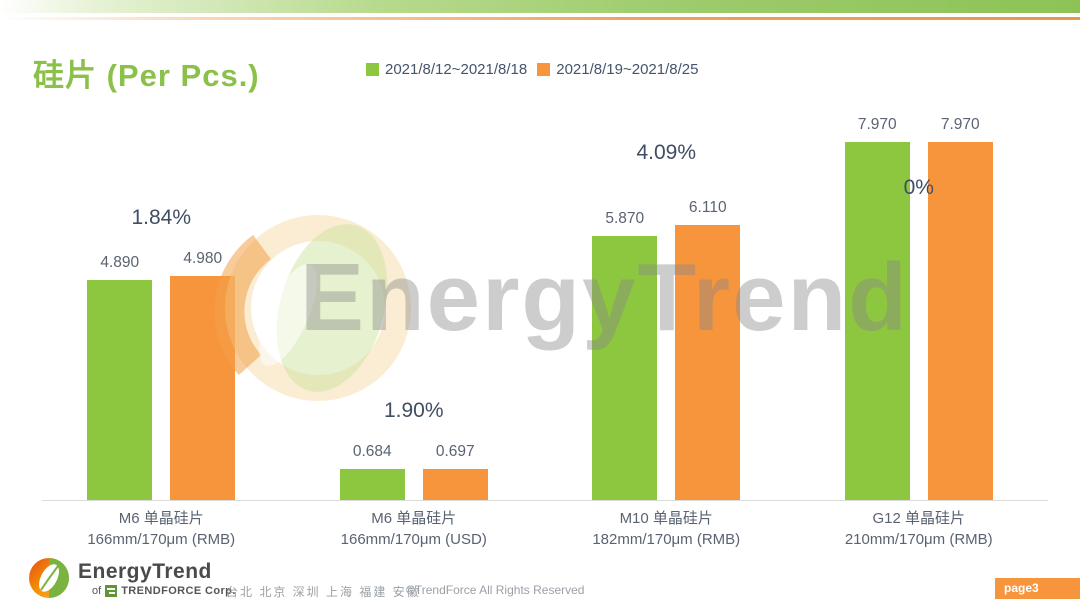 Image resolution: width=1080 pixels, height=608 pixels. Describe the element at coordinates (97, 590) in the screenshot. I see `logo-subtitle-prefix: of` at that location.